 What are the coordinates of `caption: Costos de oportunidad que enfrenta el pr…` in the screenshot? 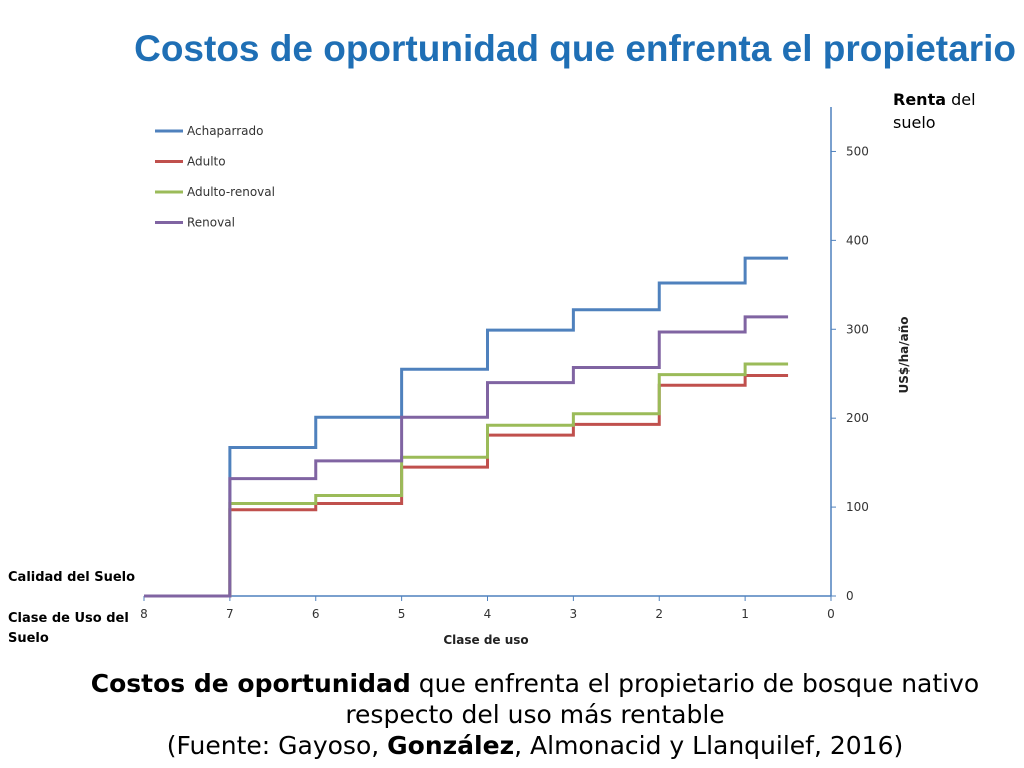 It's located at (512, 714).